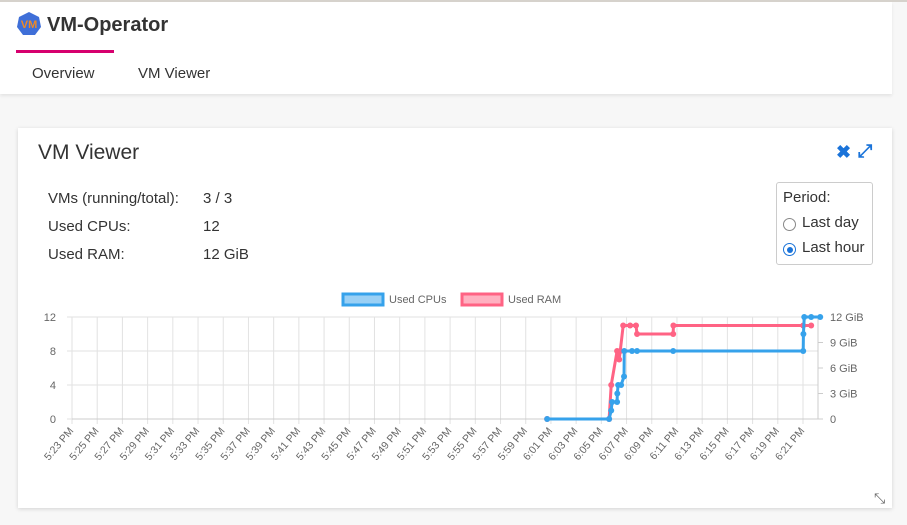 The width and height of the screenshot is (907, 525). I want to click on tab-vm-viewer: VM Viewer, so click(174, 73).